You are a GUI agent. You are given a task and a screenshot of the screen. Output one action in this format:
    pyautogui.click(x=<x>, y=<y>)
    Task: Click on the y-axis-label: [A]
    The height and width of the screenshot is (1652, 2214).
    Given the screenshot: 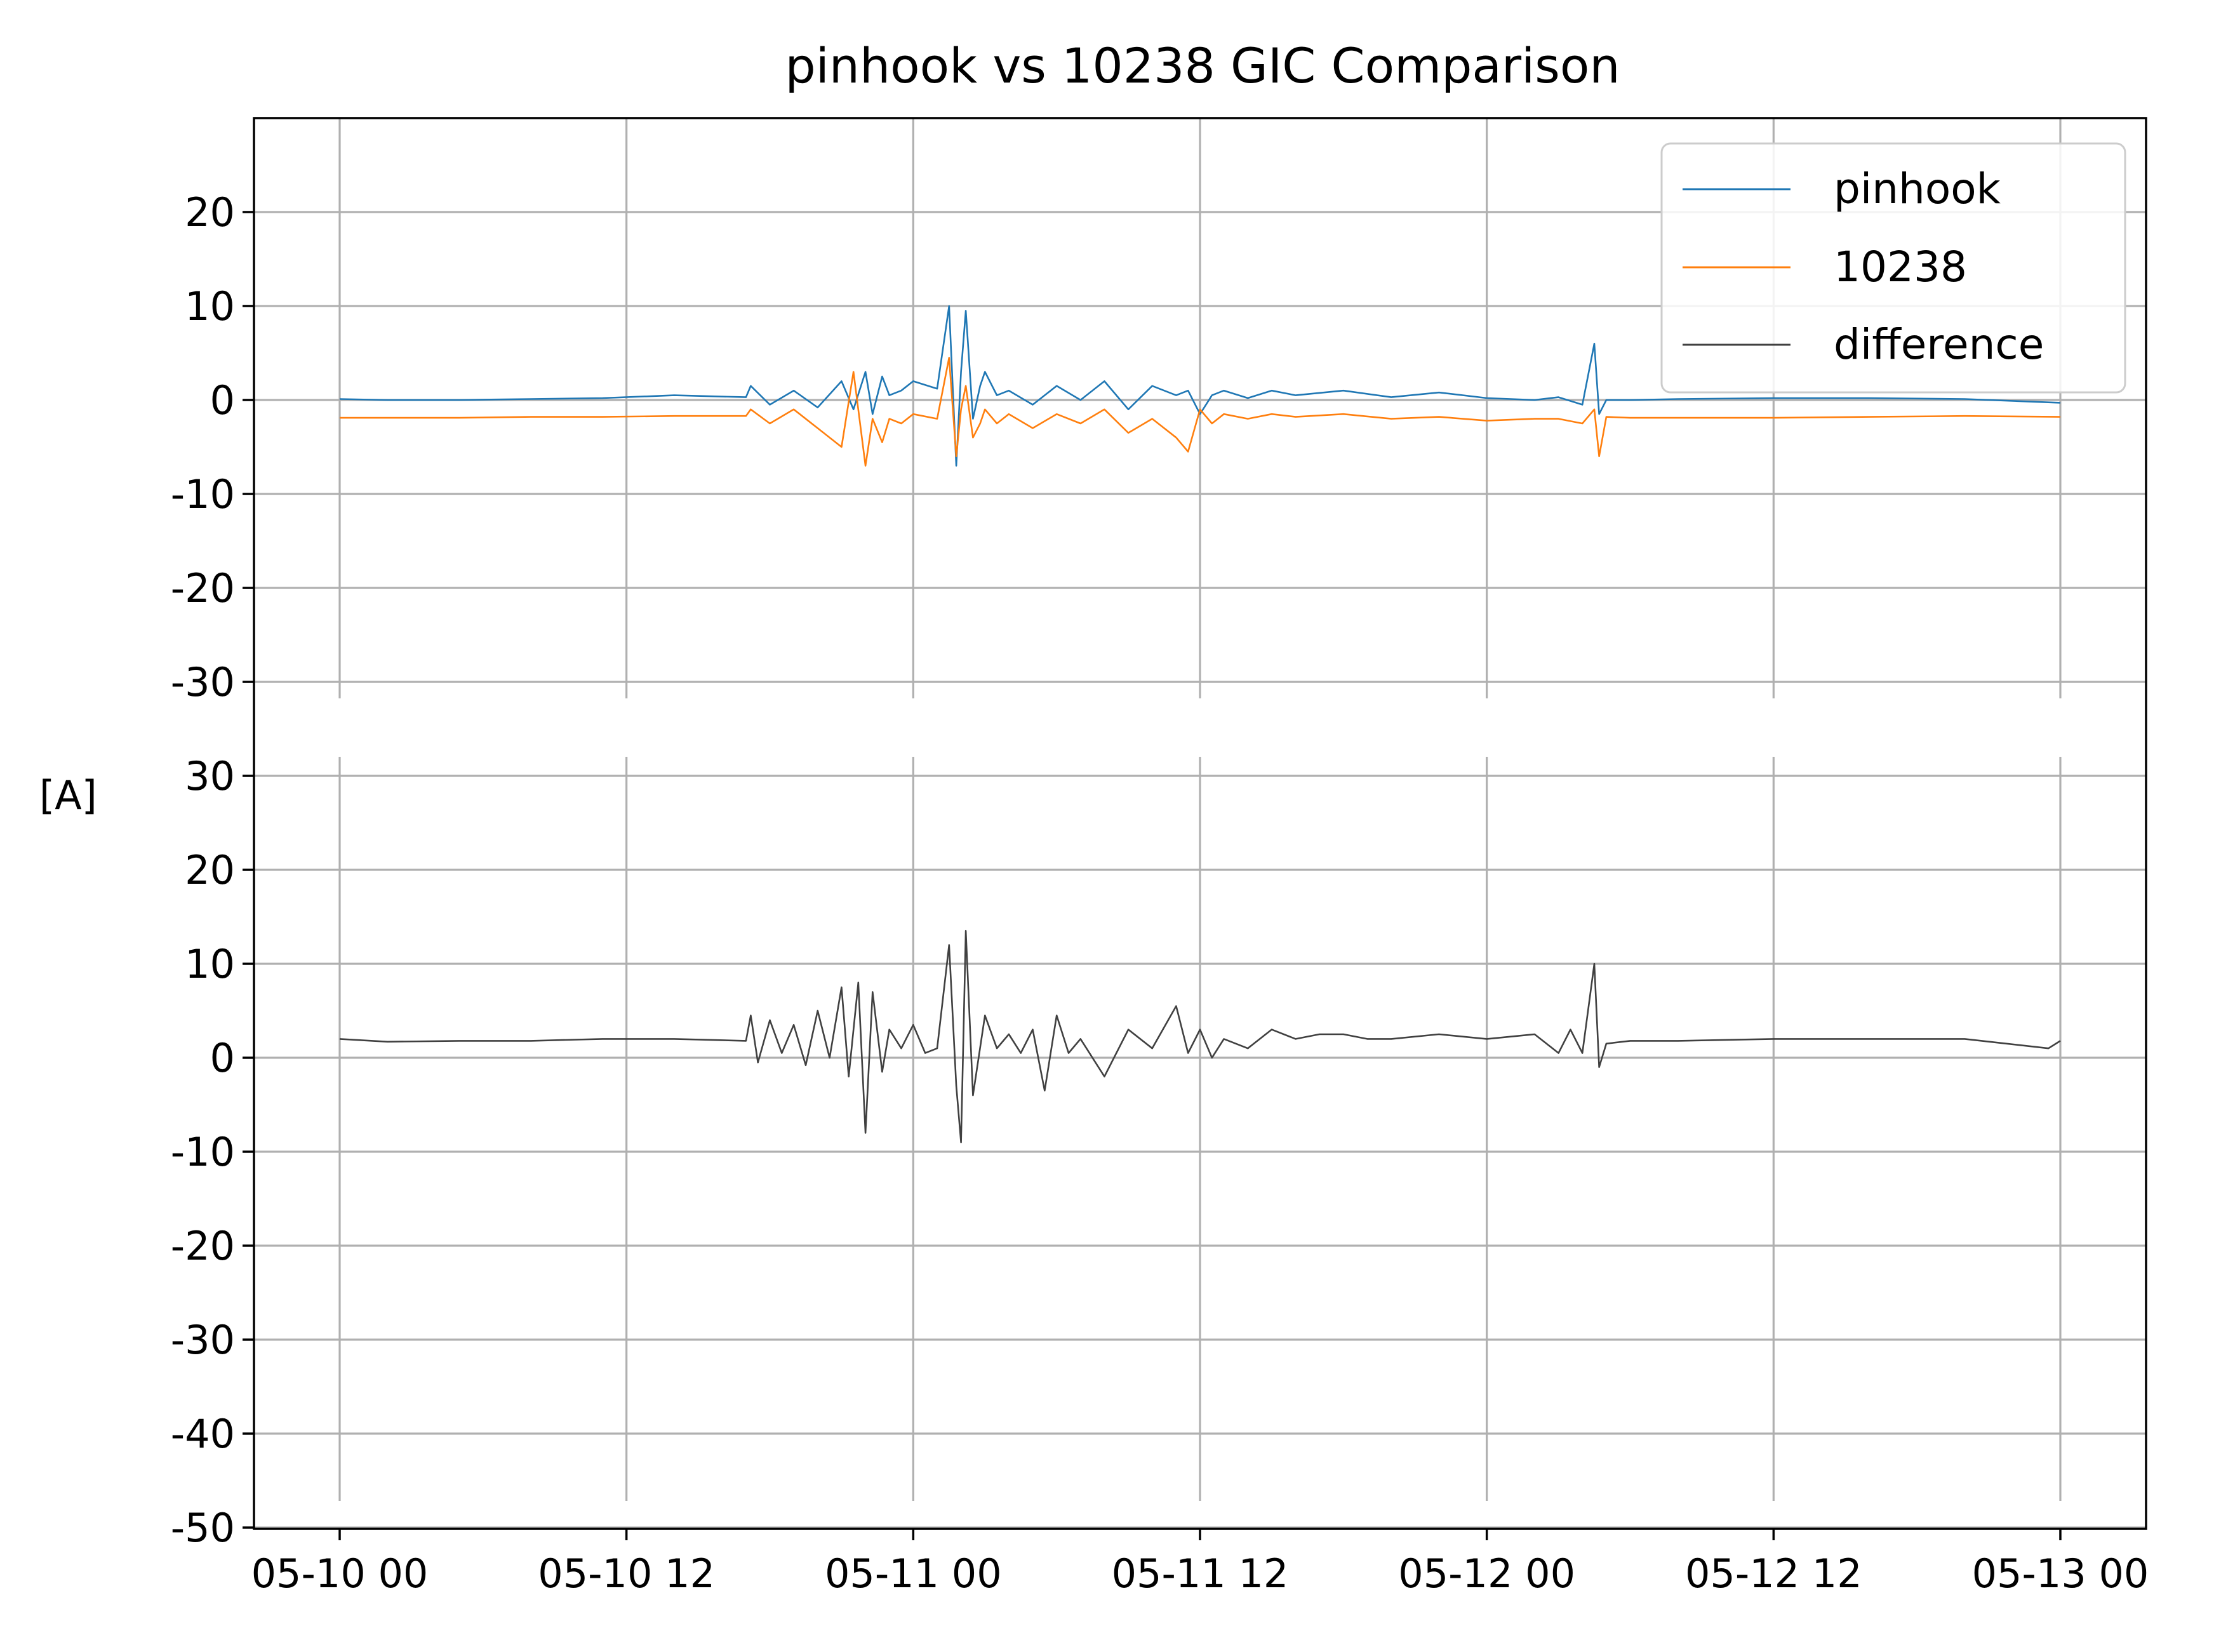 What is the action you would take?
    pyautogui.click(x=68, y=795)
    